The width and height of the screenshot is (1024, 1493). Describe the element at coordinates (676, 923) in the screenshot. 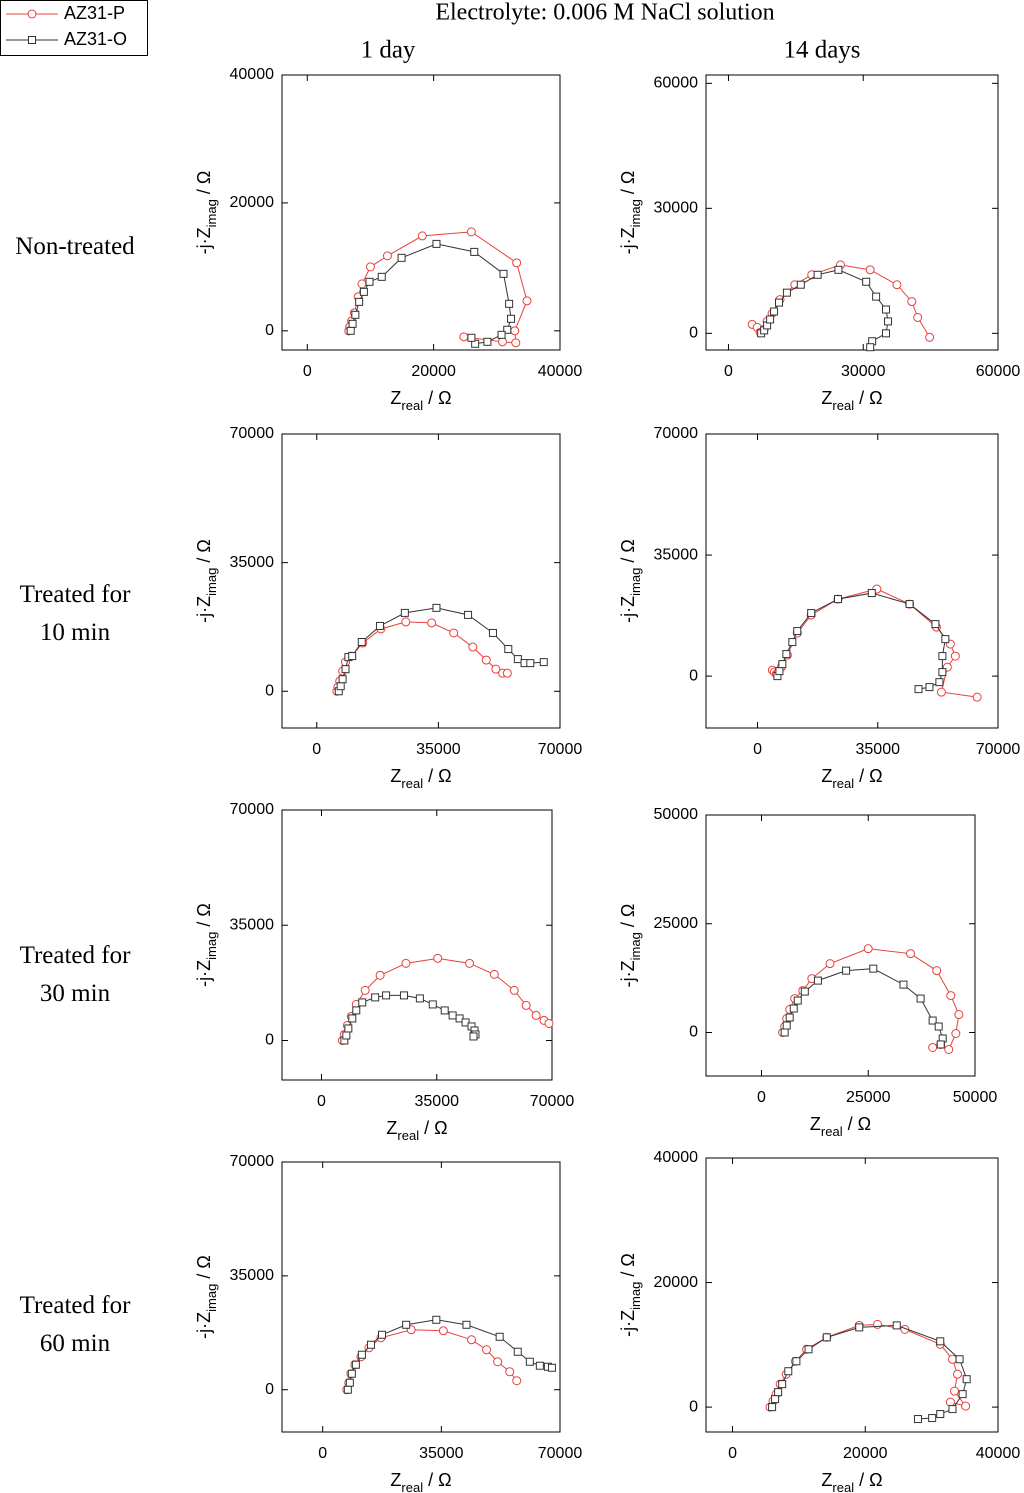

I see `y-tick-label: 25000` at that location.